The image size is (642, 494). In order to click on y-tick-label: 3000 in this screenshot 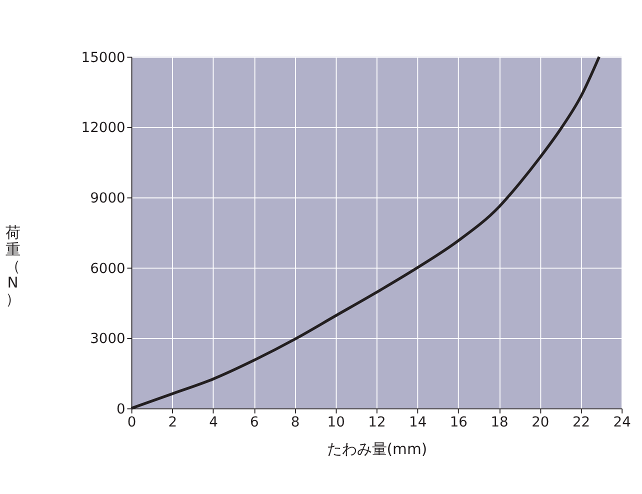, I will do `click(108, 339)`.